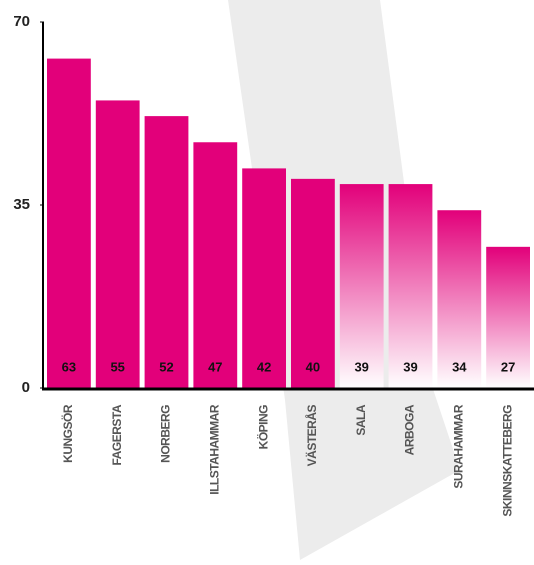 The height and width of the screenshot is (565, 534). What do you see at coordinates (117, 366) in the screenshot?
I see `value-label: 55` at bounding box center [117, 366].